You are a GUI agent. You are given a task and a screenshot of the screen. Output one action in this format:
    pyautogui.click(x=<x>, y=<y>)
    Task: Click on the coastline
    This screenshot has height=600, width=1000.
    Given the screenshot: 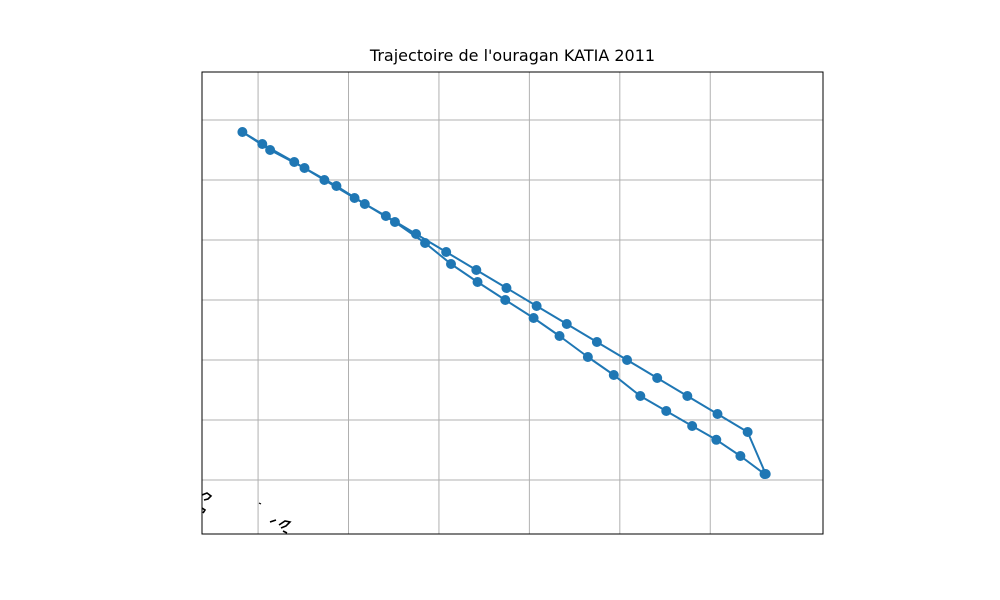 What is the action you would take?
    pyautogui.click(x=247, y=513)
    